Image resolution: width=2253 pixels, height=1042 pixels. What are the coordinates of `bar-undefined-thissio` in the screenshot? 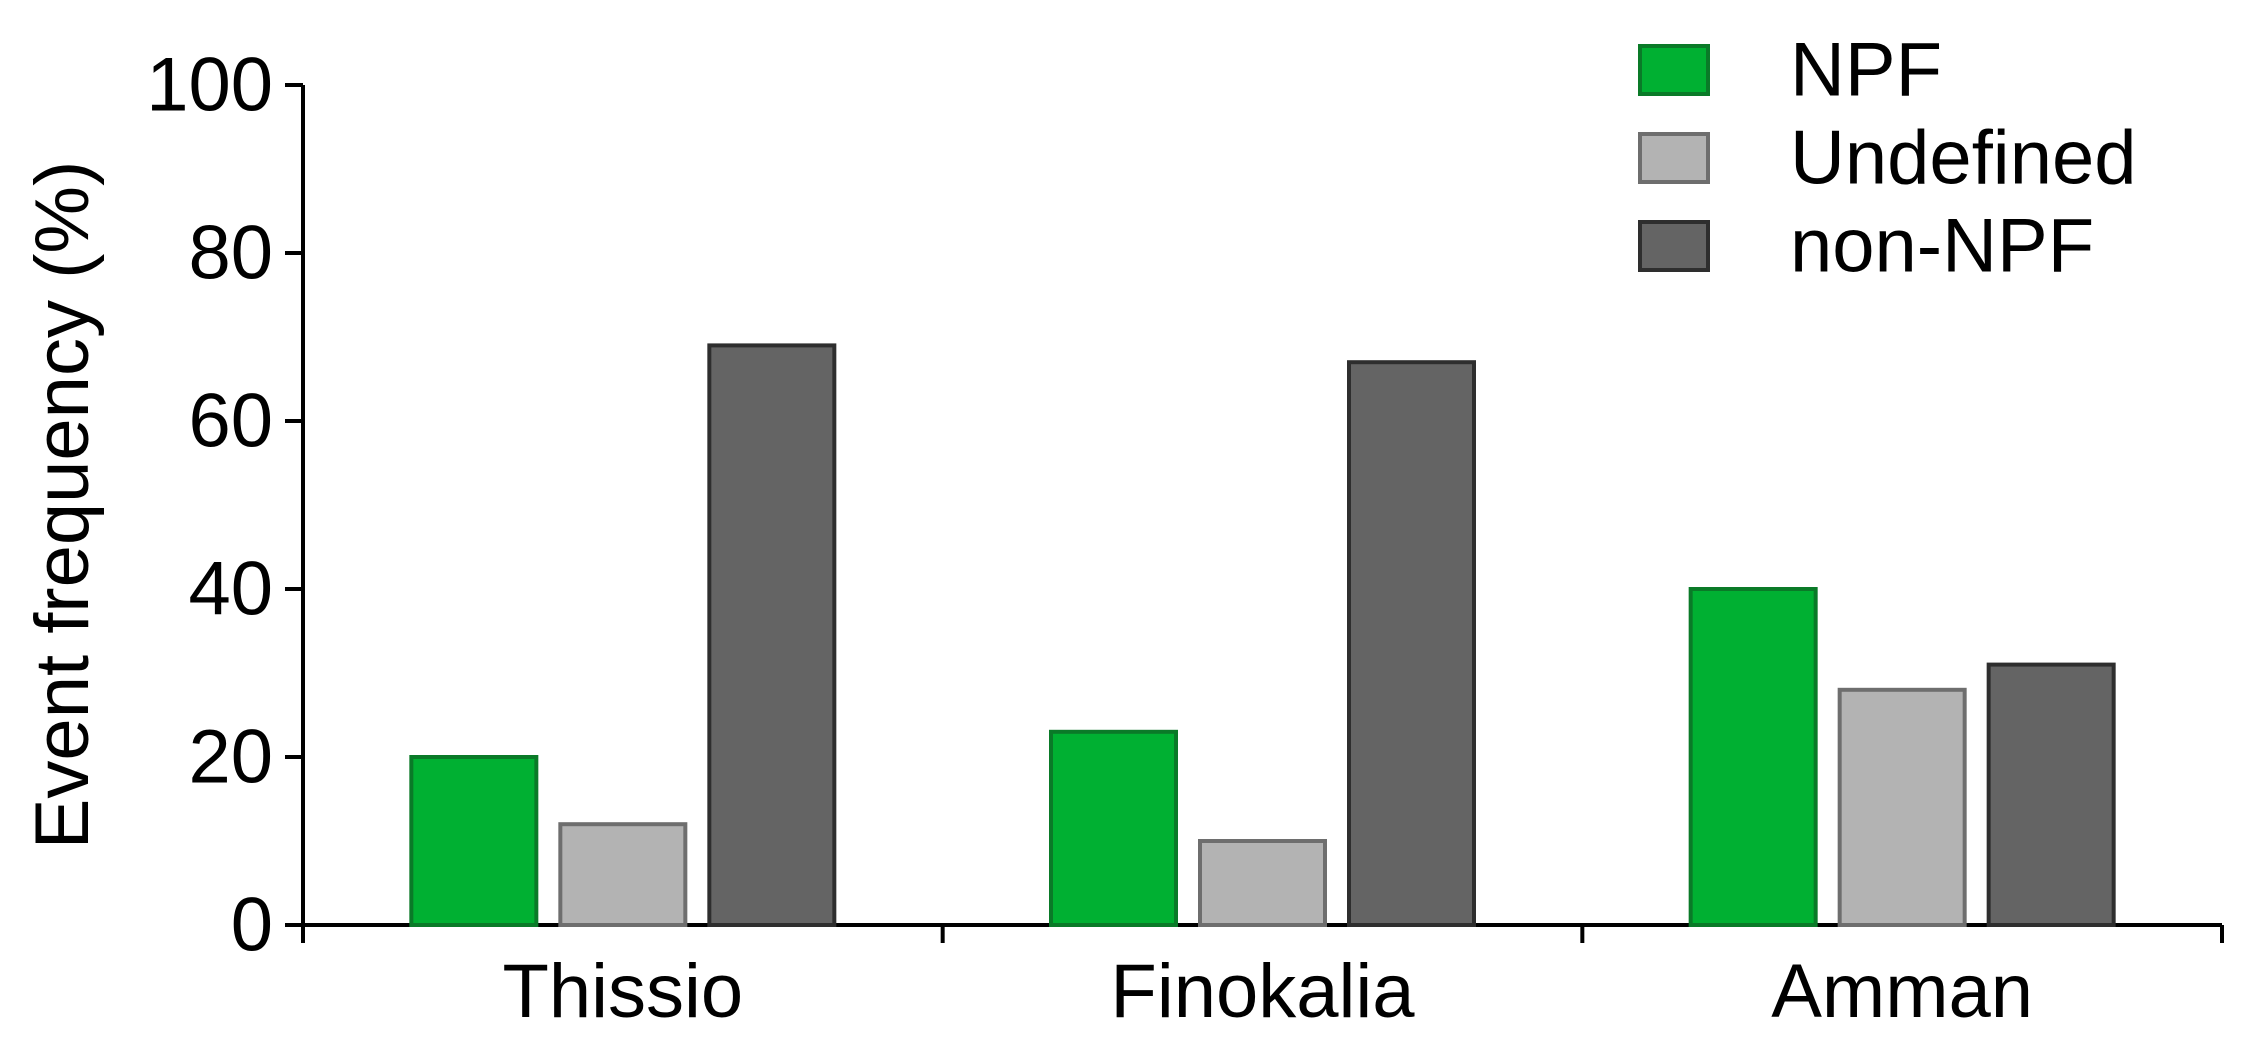 It's located at (623, 875).